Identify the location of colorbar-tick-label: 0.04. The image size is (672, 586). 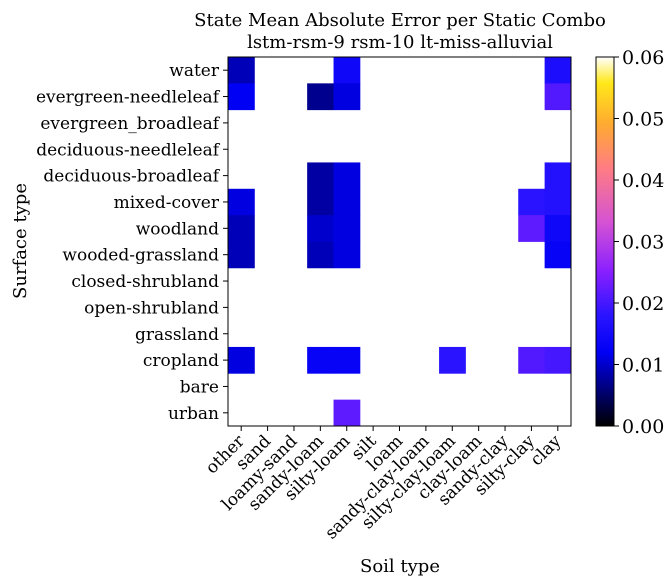
(643, 181).